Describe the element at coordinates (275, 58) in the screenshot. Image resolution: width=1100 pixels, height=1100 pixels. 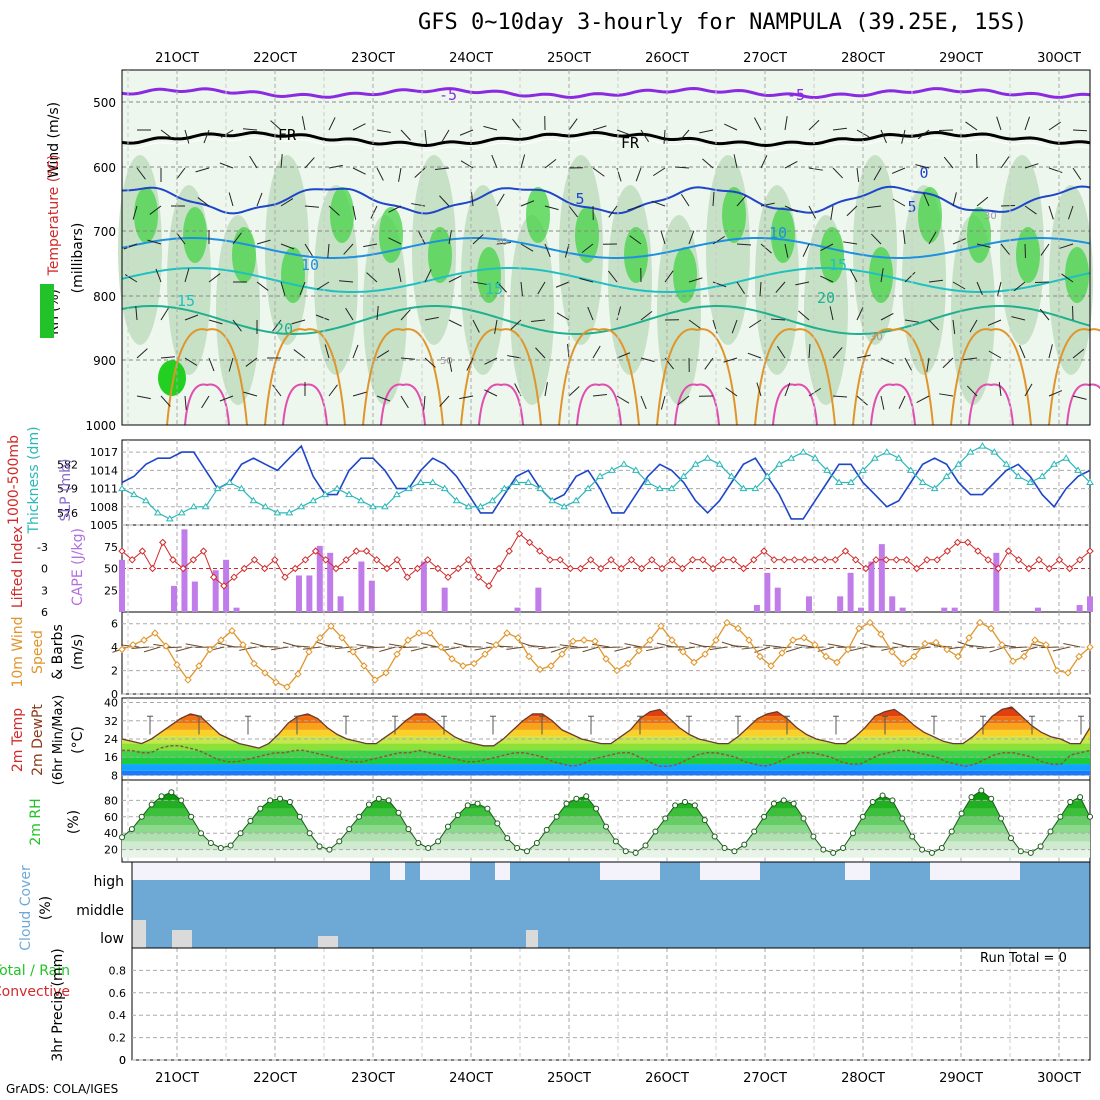
I see `date-label-top: 22OCT` at that location.